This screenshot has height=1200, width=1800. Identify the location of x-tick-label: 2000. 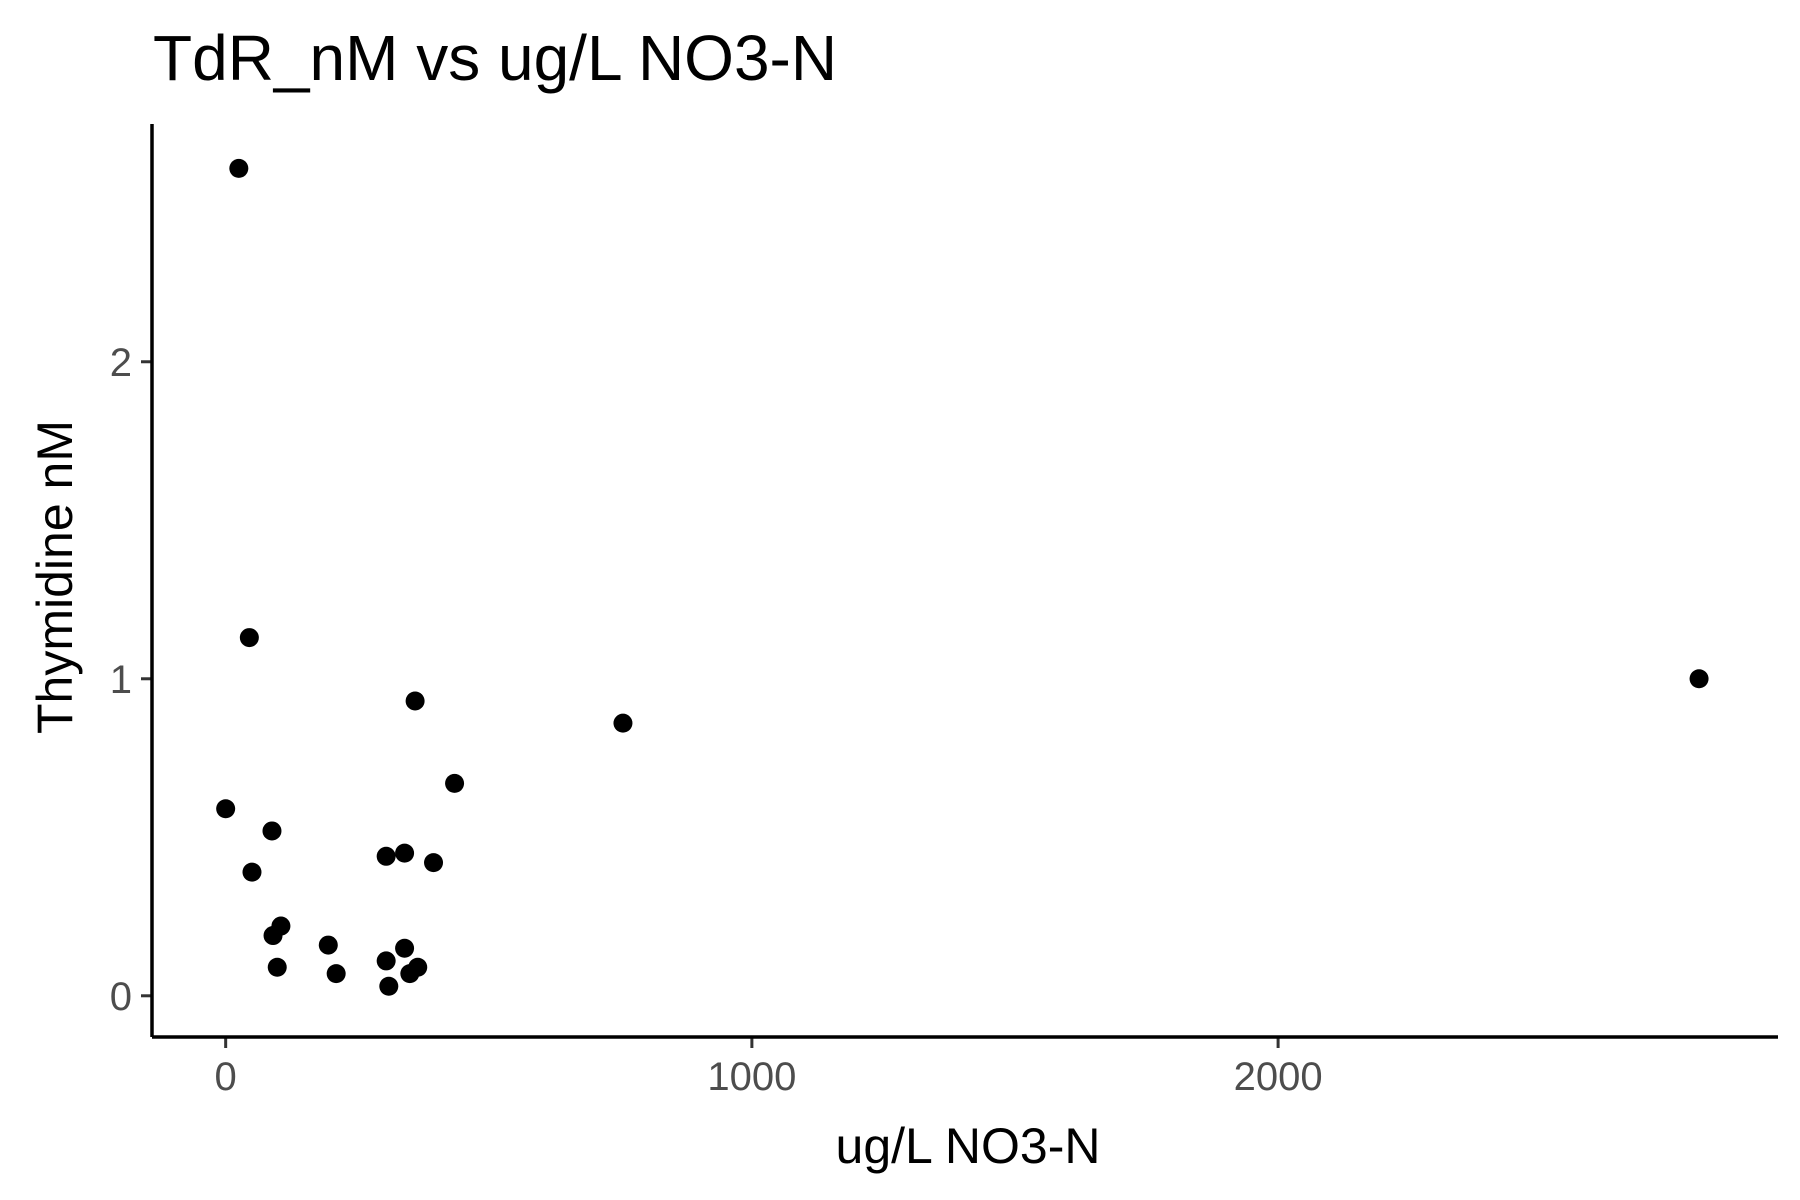
(1278, 1077).